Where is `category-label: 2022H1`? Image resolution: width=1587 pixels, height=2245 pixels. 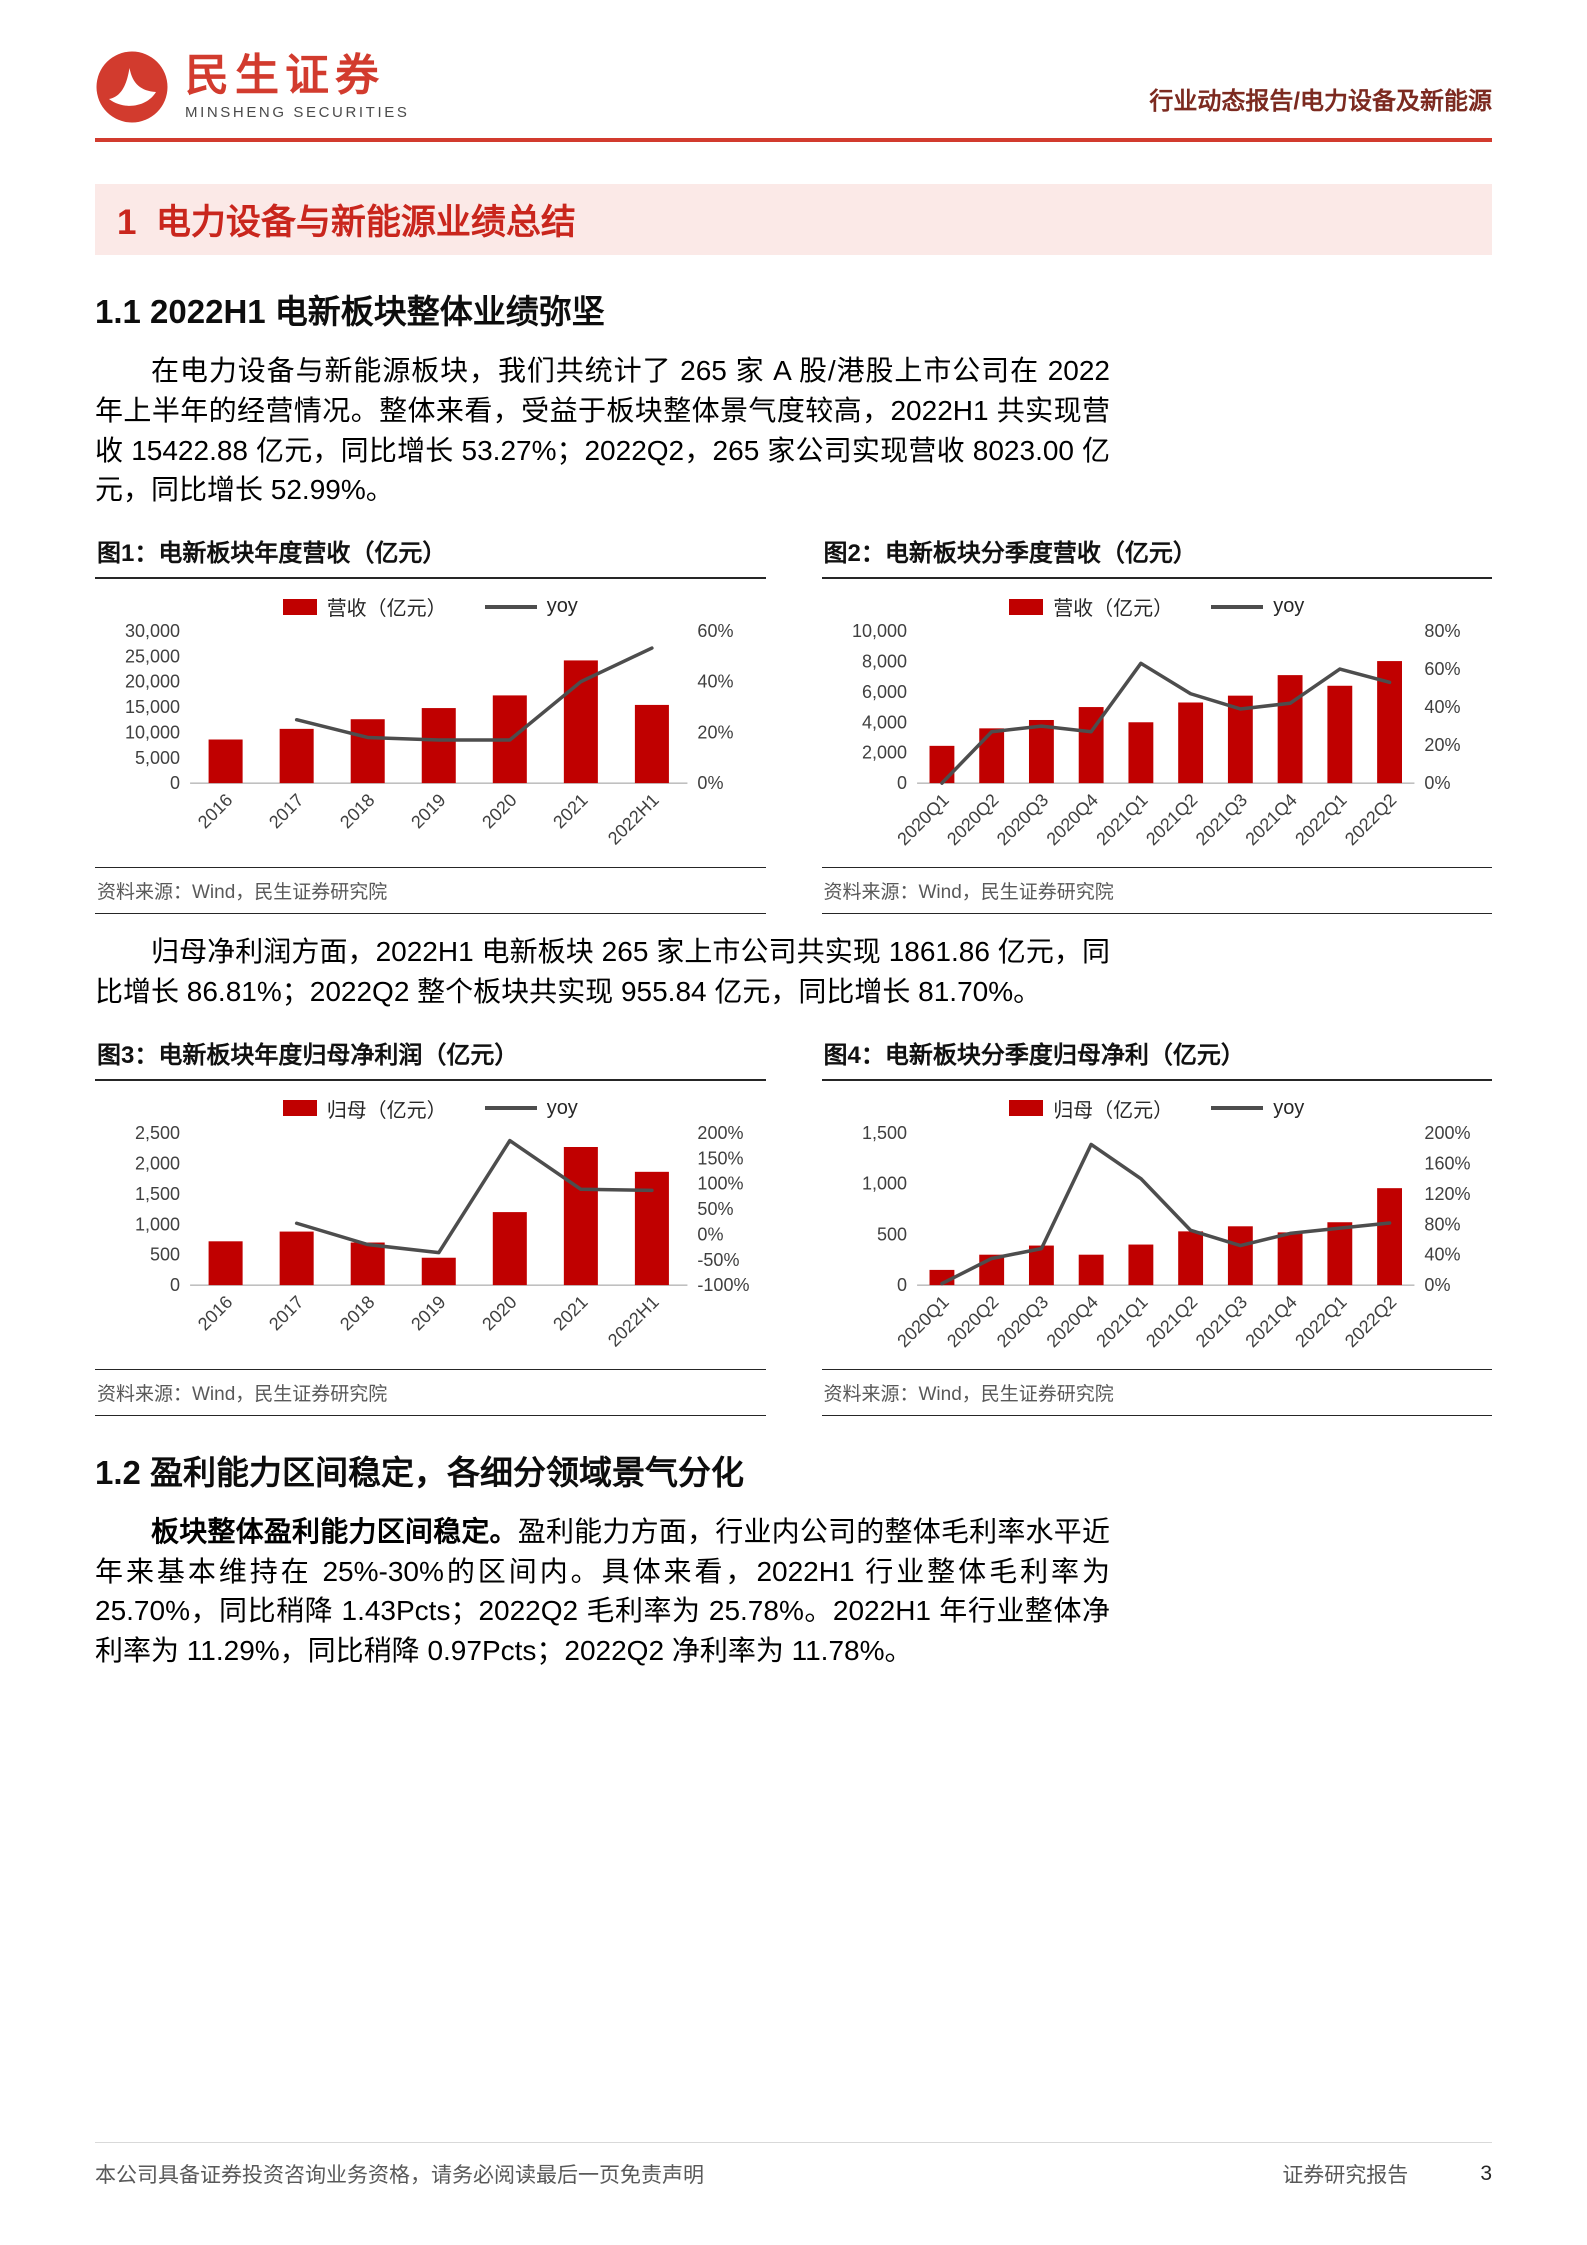
category-label: 2022H1 is located at coordinates (633, 1320).